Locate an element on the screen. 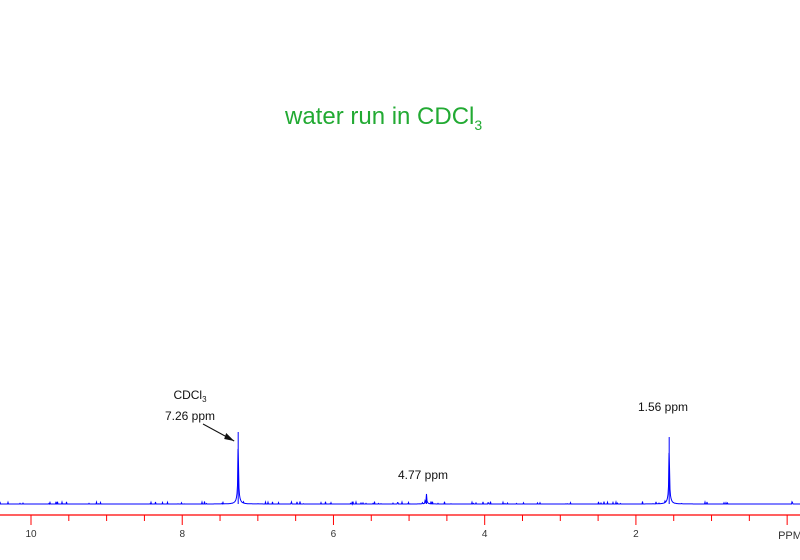 The height and width of the screenshot is (560, 800). chart-title: water run in CDCl3 is located at coordinates (383, 118).